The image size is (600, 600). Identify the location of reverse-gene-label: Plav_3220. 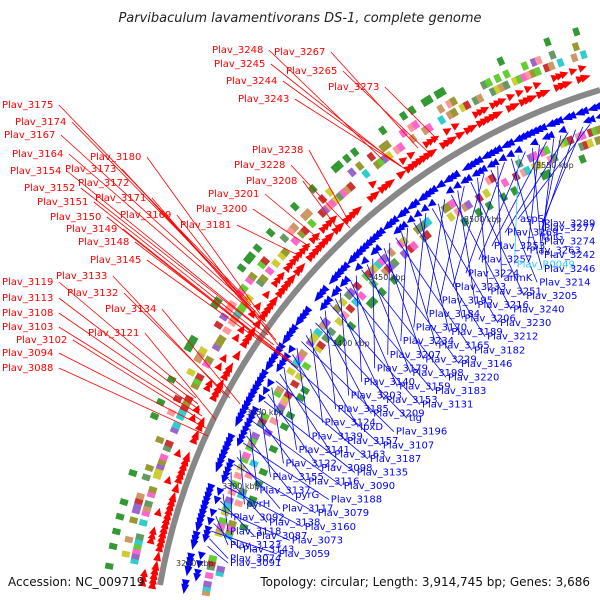
(473, 377).